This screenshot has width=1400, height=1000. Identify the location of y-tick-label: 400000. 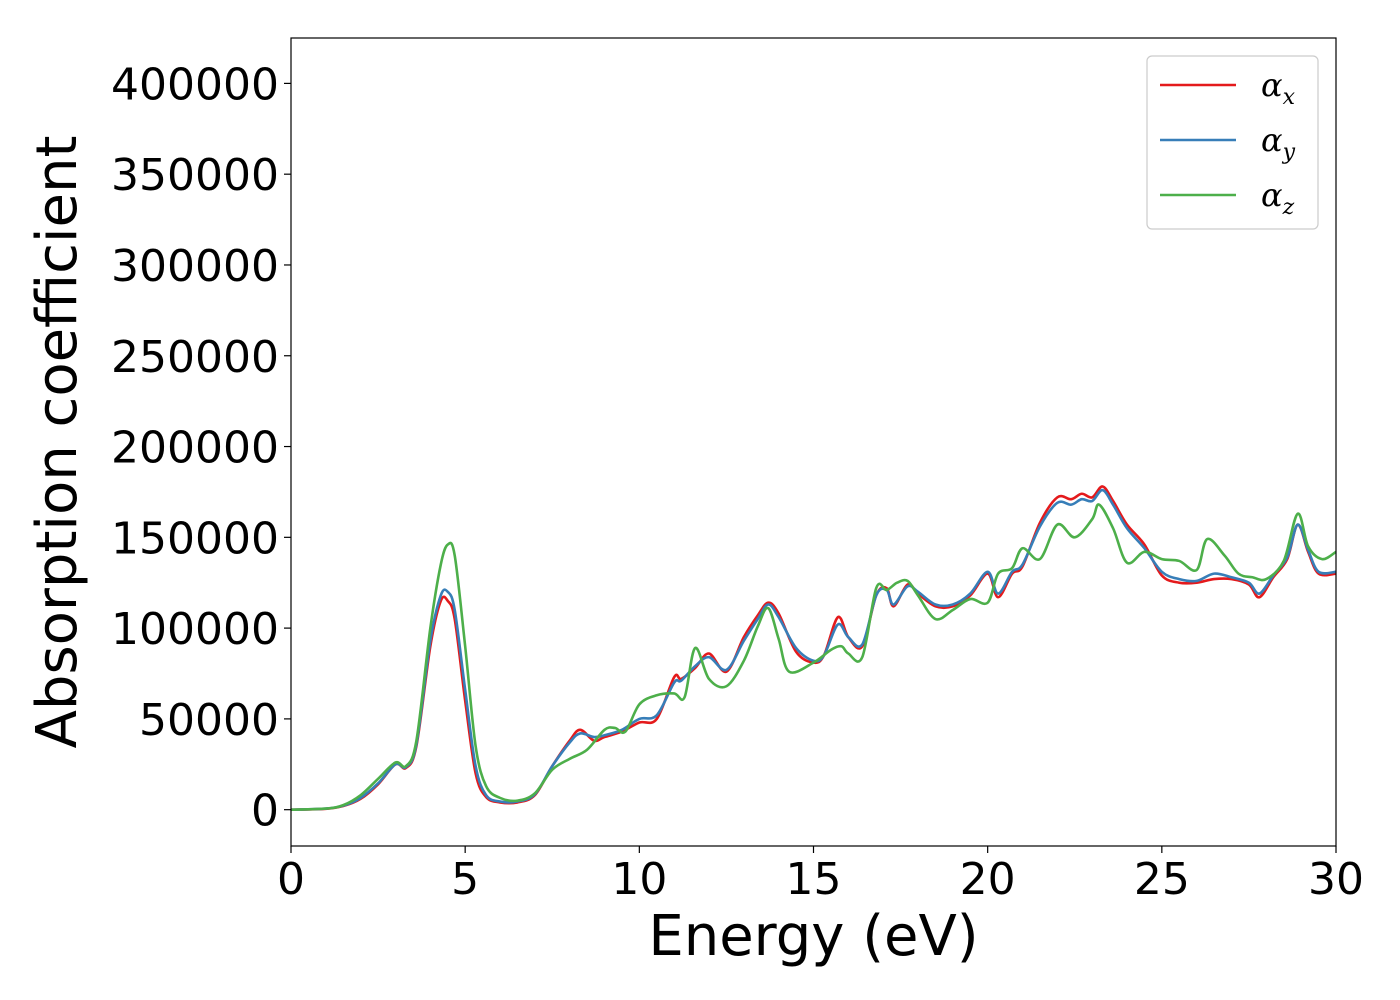
(195, 84).